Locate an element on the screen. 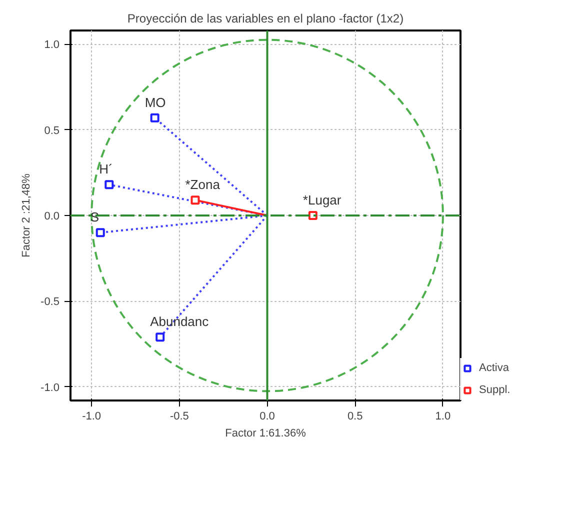 This screenshot has height=506, width=586. legend-label: Suppl. is located at coordinates (494, 390).